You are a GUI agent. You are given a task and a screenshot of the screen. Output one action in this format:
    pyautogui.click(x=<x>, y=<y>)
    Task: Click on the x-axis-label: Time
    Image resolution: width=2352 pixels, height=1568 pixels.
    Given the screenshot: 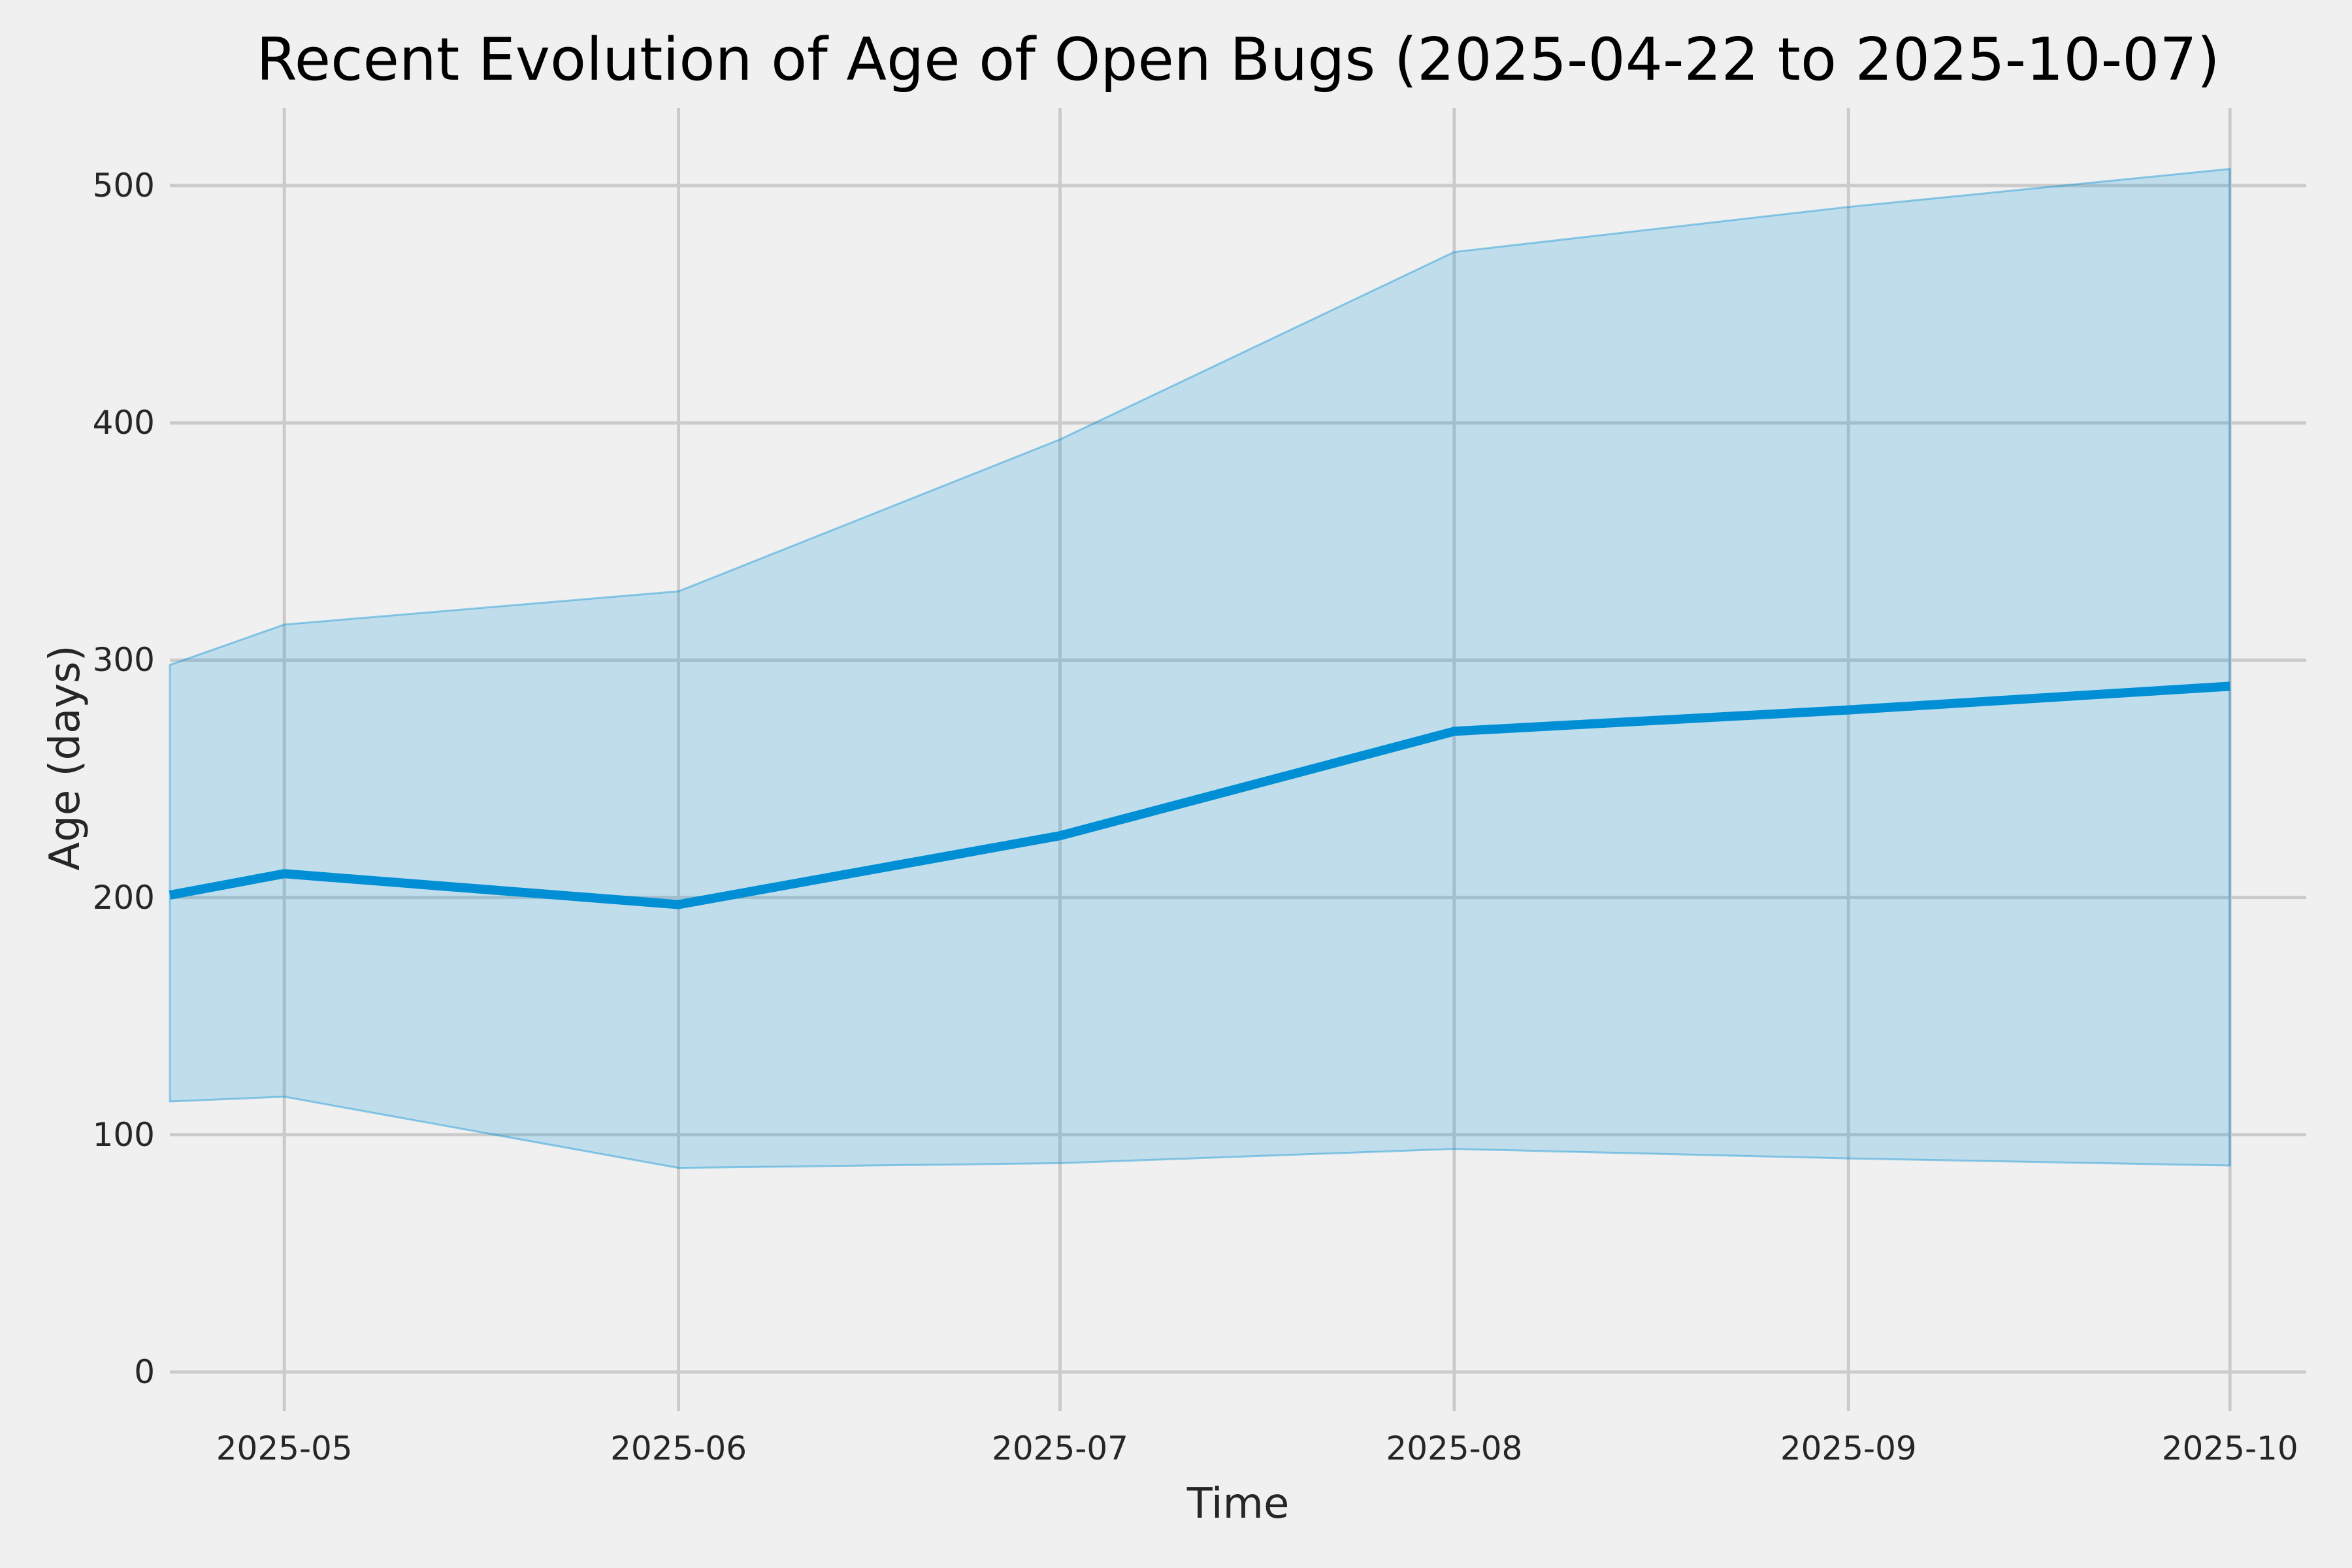 What is the action you would take?
    pyautogui.click(x=1238, y=1504)
    